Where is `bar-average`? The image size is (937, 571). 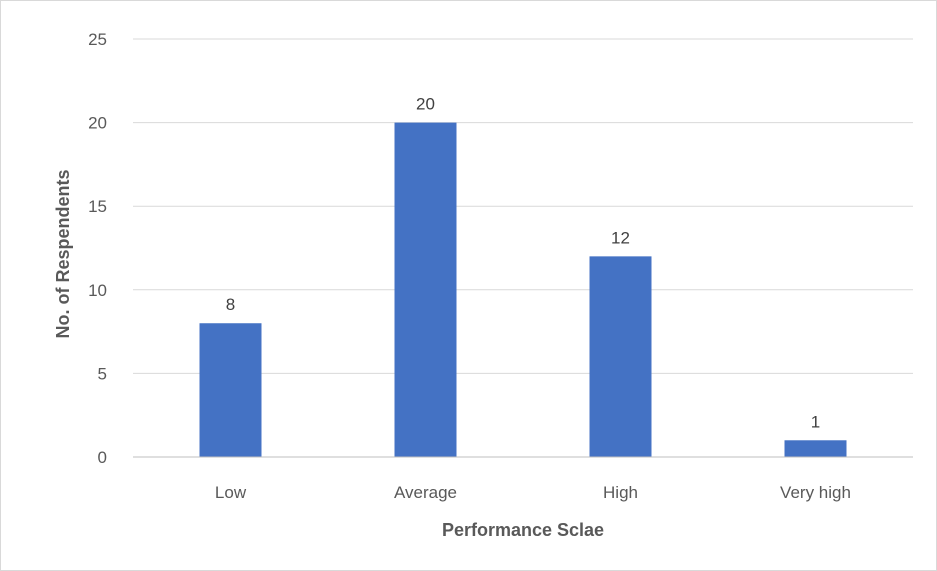
bar-average is located at coordinates (425, 289).